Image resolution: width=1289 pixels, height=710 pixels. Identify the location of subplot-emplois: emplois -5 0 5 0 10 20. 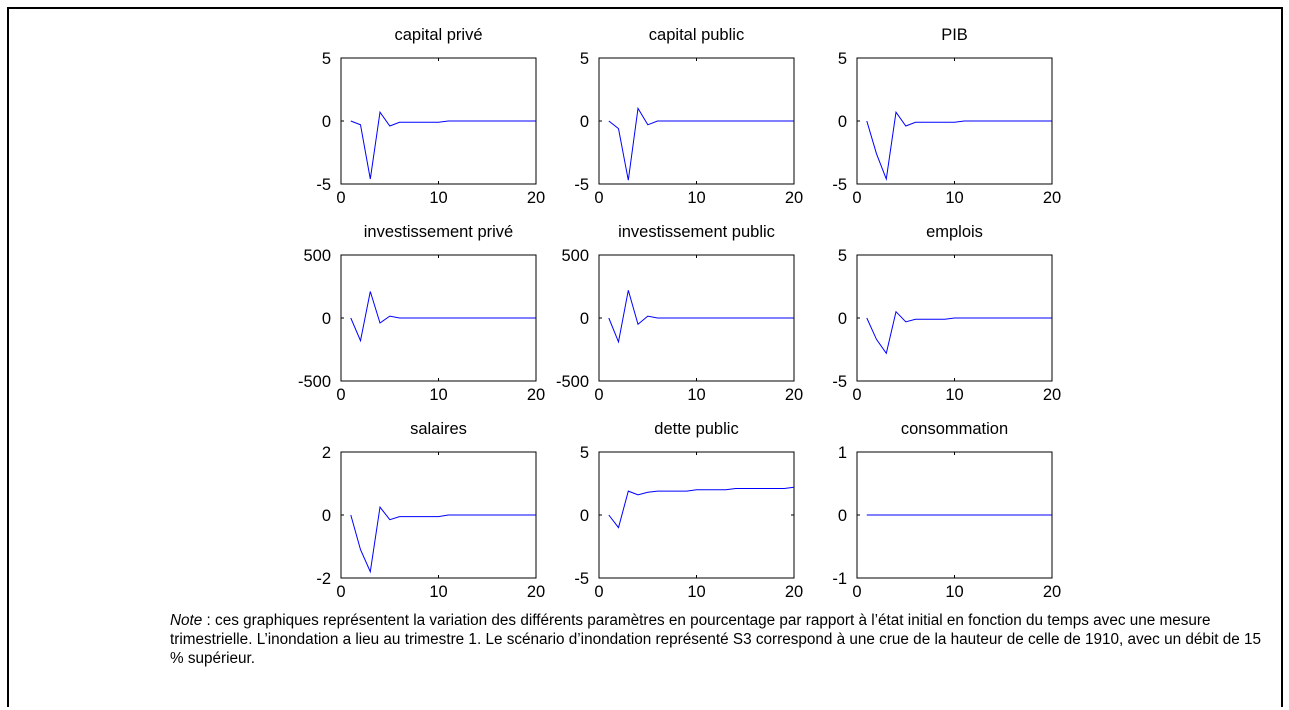
(946, 313).